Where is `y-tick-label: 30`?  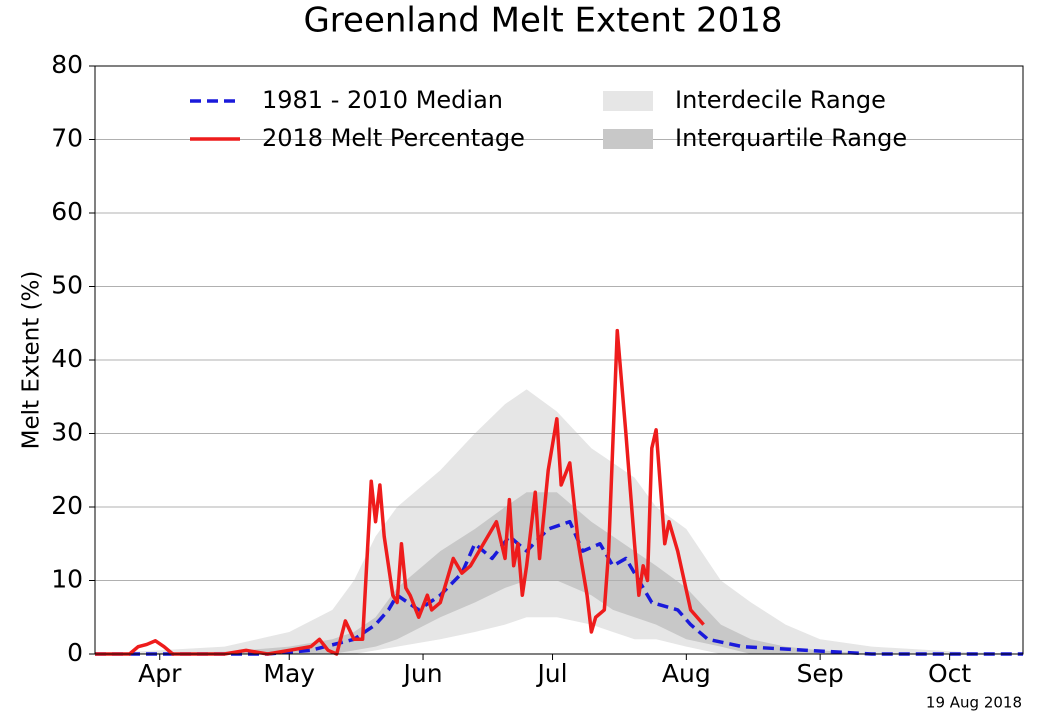 y-tick-label: 30 is located at coordinates (67, 432).